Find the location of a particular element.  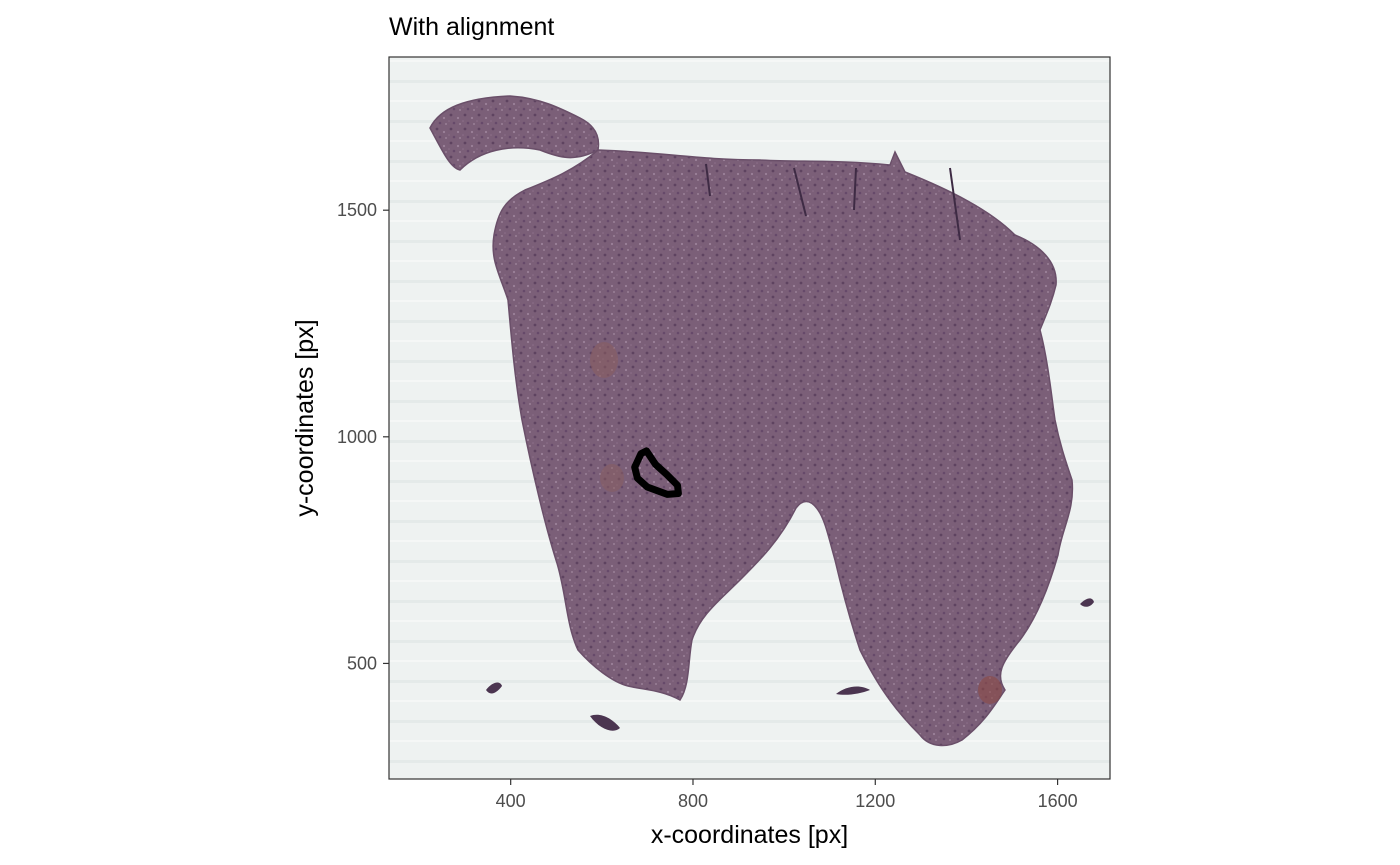

x-tick-label: 800 is located at coordinates (693, 801).